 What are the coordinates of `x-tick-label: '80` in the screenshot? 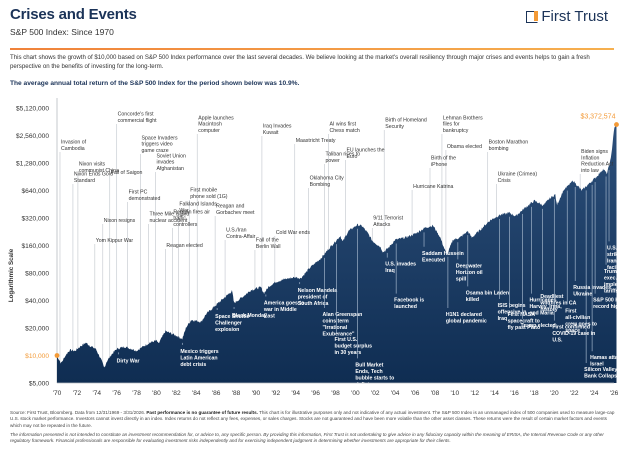 It's located at (156, 393).